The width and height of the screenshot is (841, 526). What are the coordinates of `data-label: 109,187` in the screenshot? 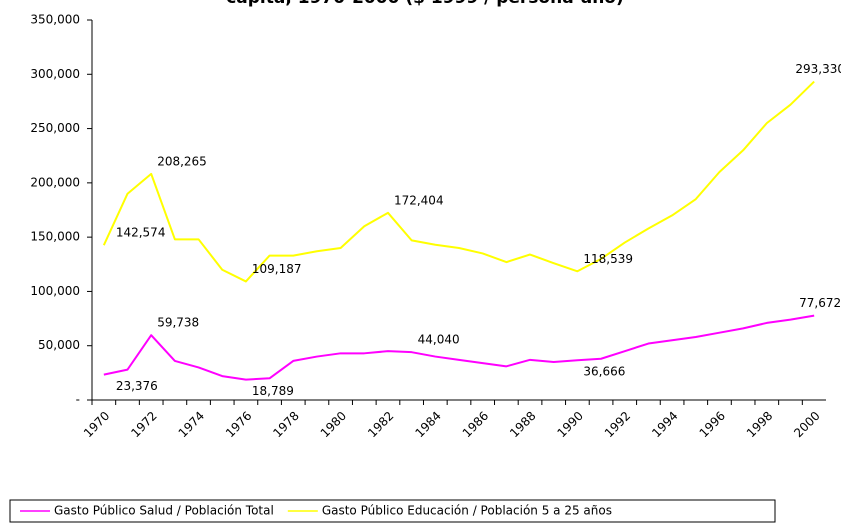 It's located at (277, 269).